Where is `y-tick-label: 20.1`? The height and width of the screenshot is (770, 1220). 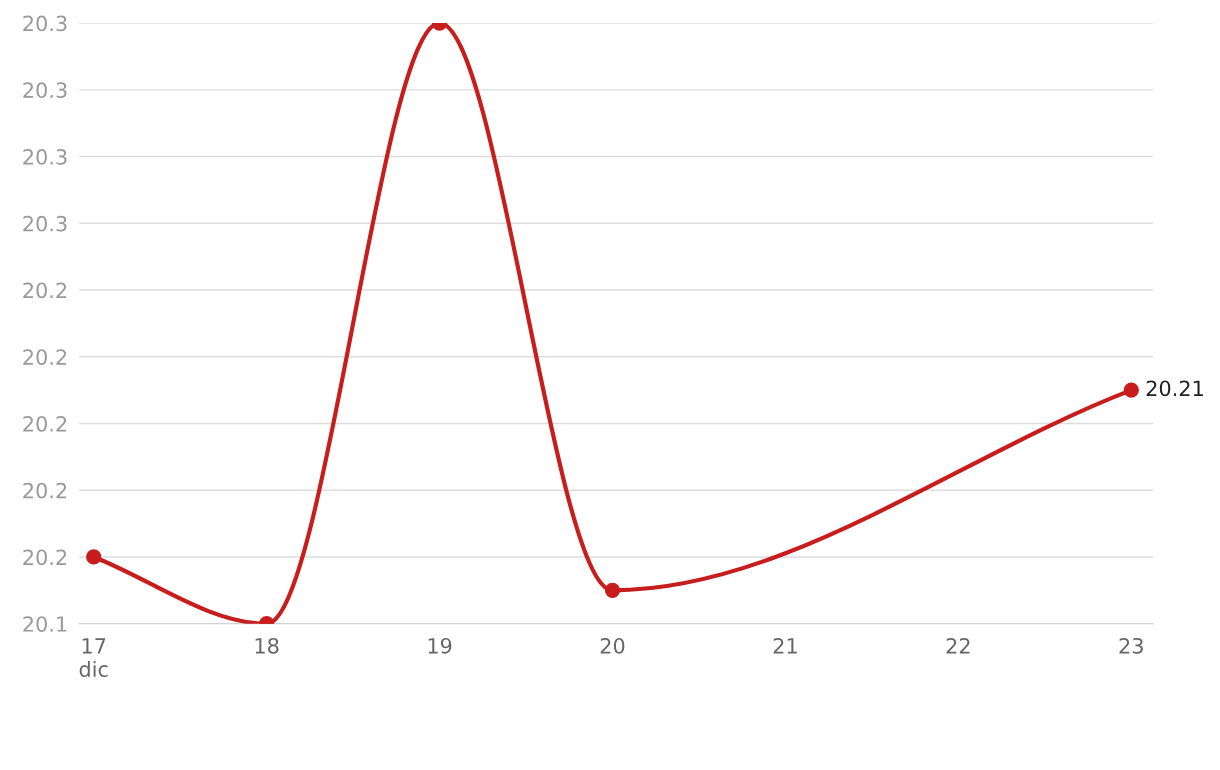 y-tick-label: 20.1 is located at coordinates (45, 624).